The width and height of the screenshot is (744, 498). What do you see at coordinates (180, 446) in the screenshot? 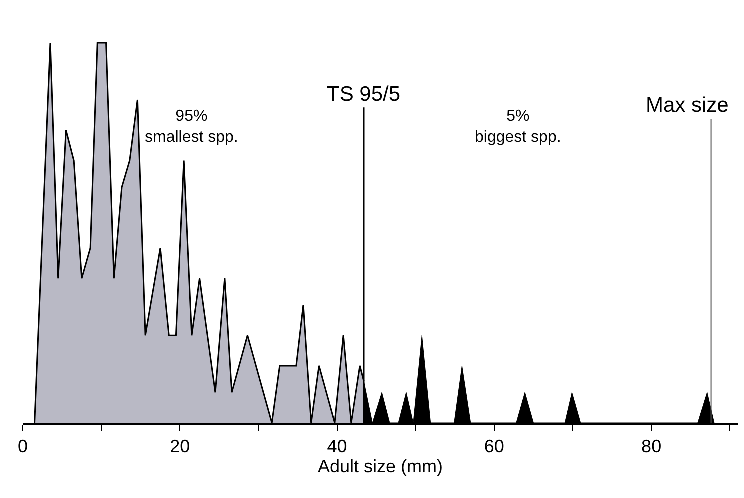
I see `x-tick-label: 20` at bounding box center [180, 446].